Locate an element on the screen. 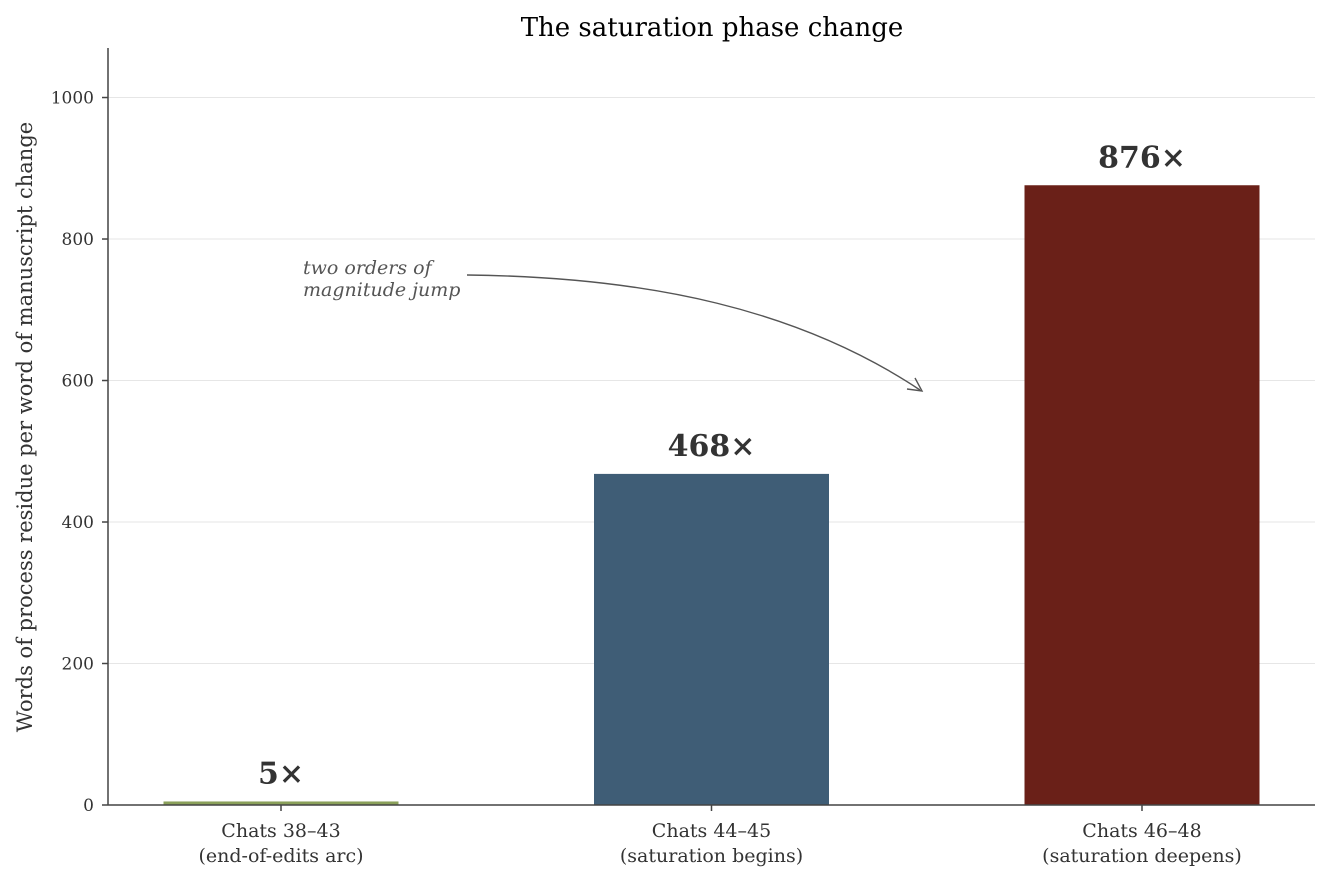  x-tick-label-line: Chats 46–48 is located at coordinates (1141, 831).